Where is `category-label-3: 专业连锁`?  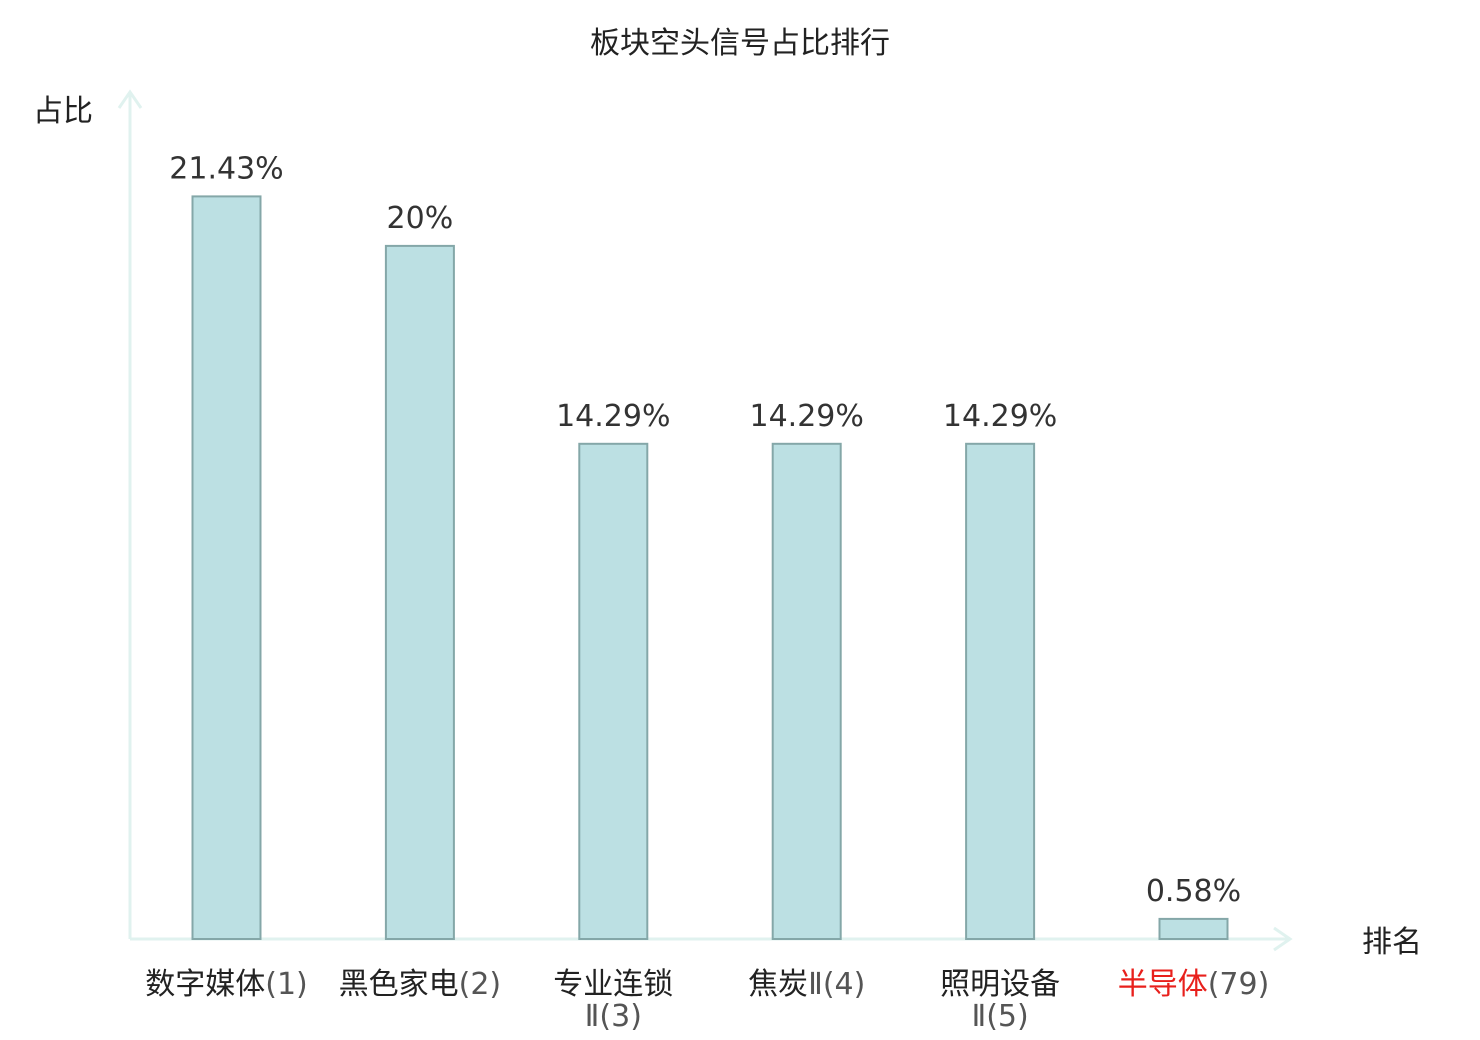
category-label-3: 专业连锁 is located at coordinates (613, 984).